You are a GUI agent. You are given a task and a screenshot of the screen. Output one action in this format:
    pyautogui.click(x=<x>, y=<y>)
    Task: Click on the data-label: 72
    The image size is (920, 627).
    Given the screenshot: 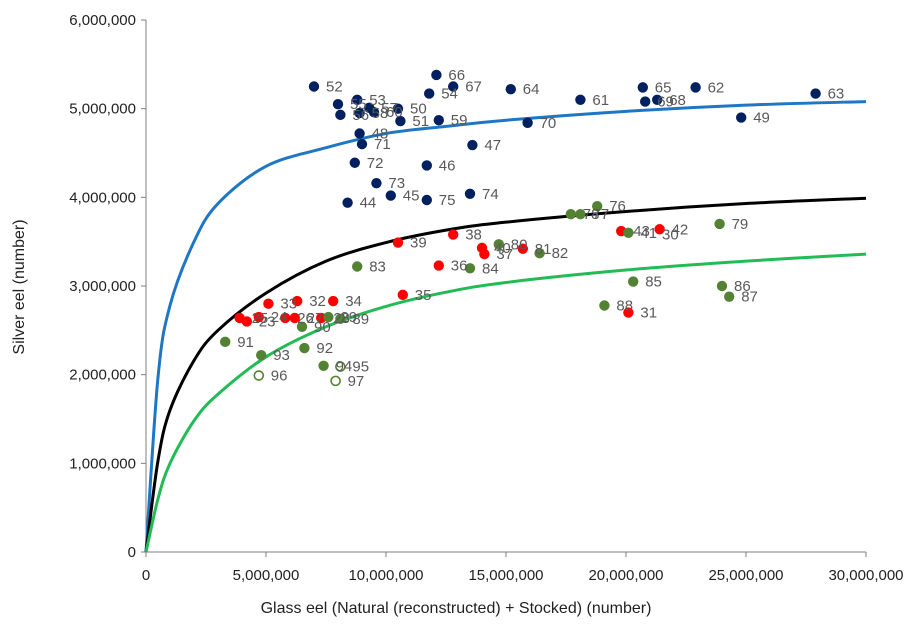 What is the action you would take?
    pyautogui.click(x=375, y=163)
    